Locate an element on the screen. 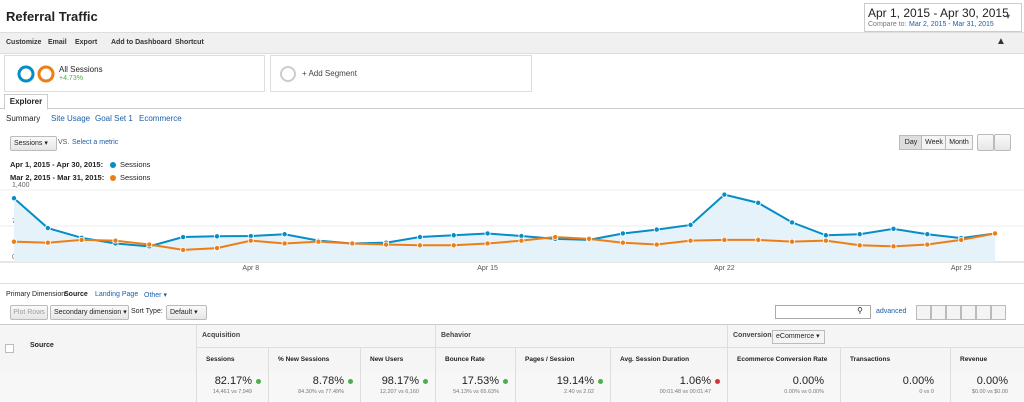 The height and width of the screenshot is (402, 1024). group-label: Conversions is located at coordinates (754, 335).